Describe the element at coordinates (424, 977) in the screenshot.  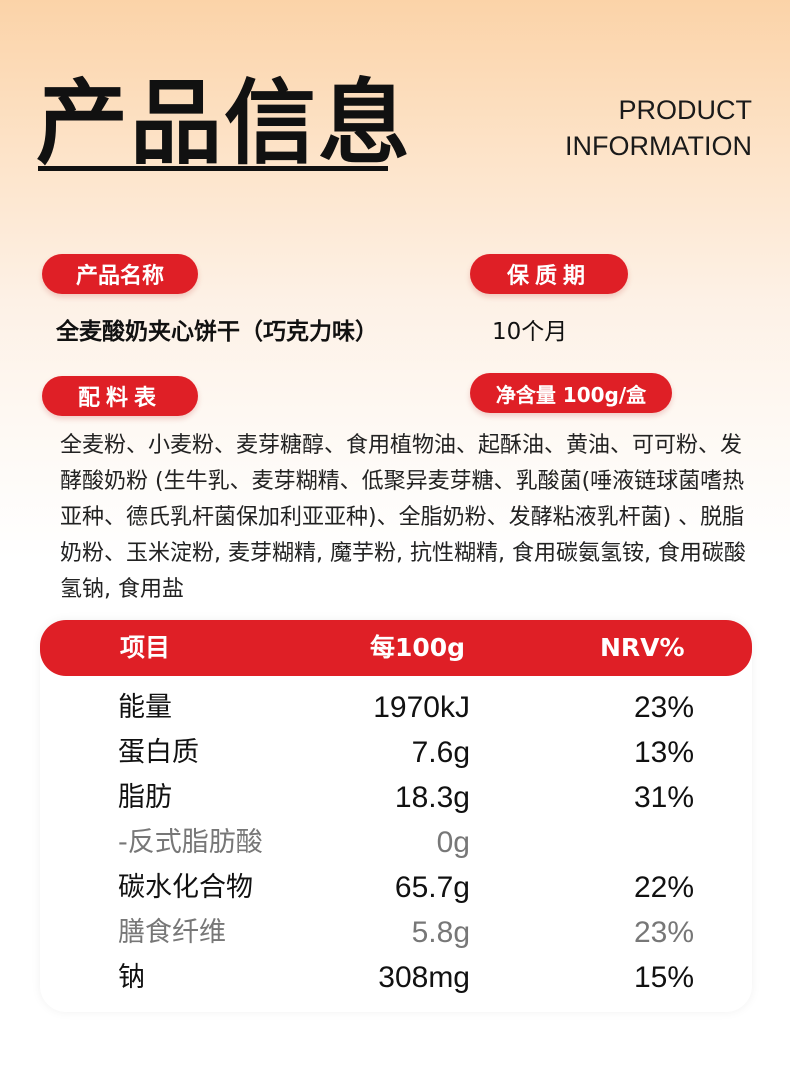
I see `nutrient-value: 308mg` at that location.